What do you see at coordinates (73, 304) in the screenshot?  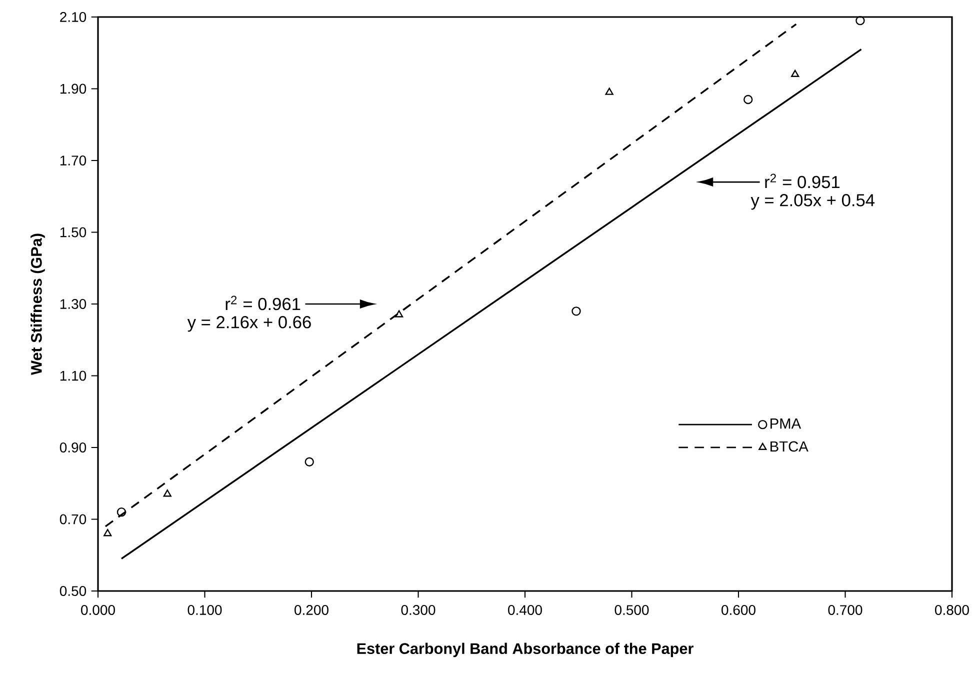 I see `y-tick-label: 1.30` at bounding box center [73, 304].